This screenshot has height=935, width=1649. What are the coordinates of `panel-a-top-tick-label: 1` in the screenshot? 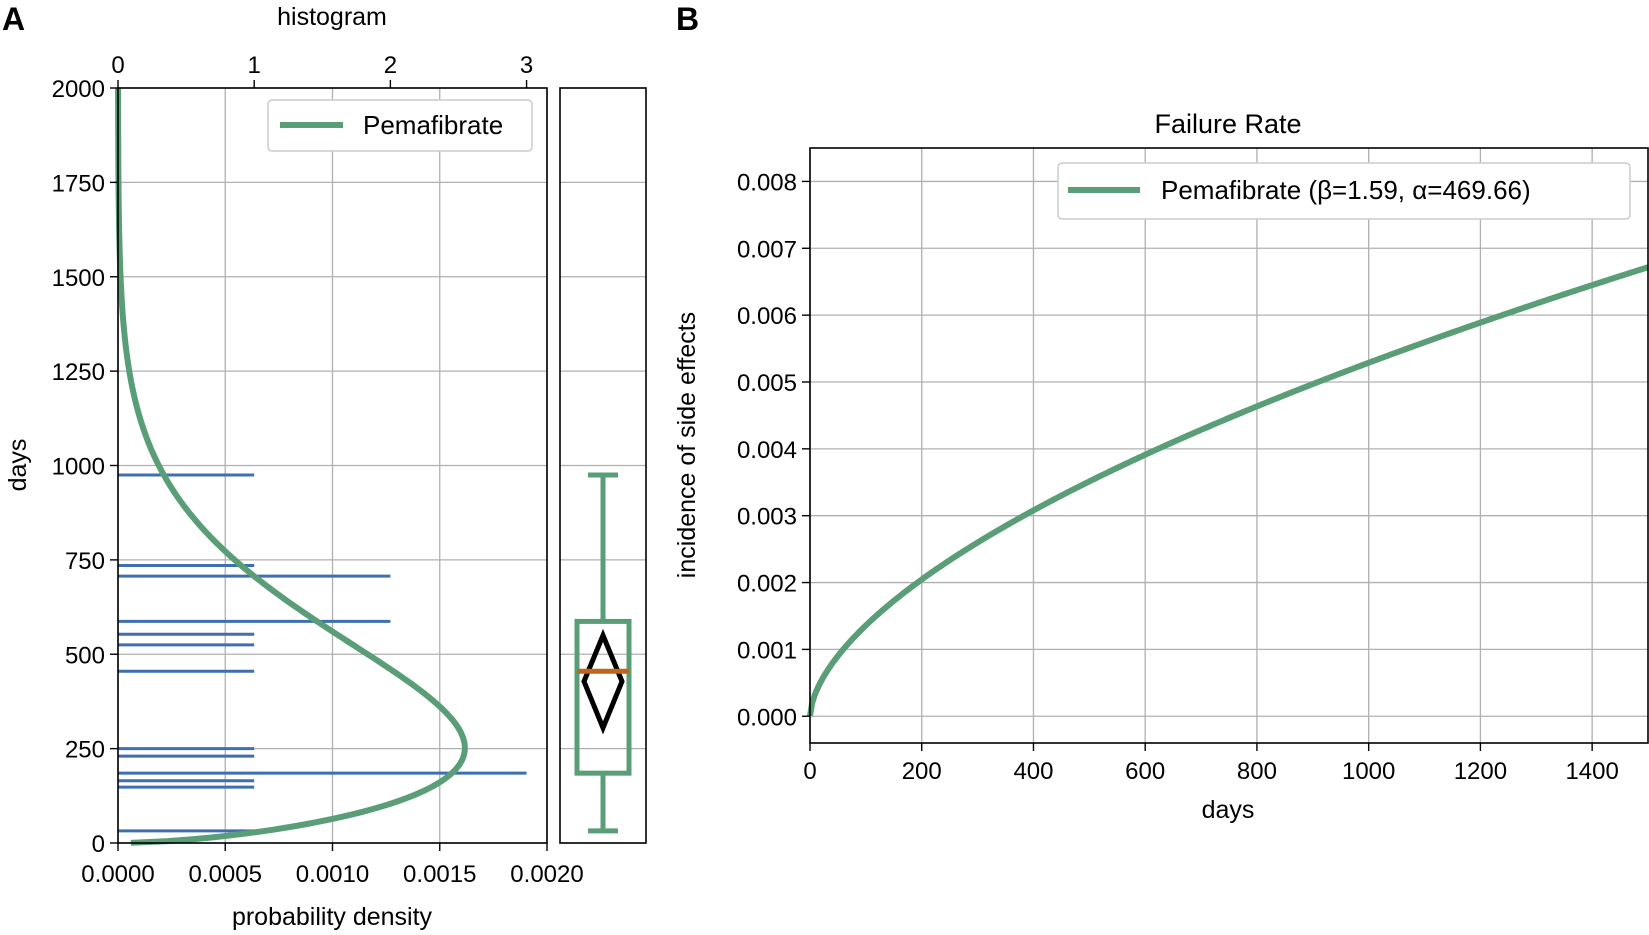 It's located at (254, 65).